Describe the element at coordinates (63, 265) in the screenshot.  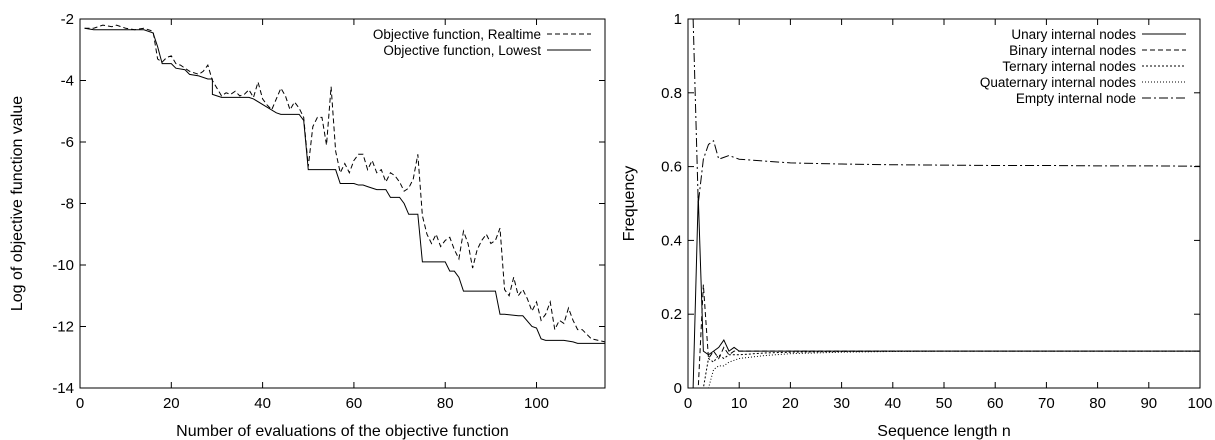
I see `y-tick-label: -10` at that location.